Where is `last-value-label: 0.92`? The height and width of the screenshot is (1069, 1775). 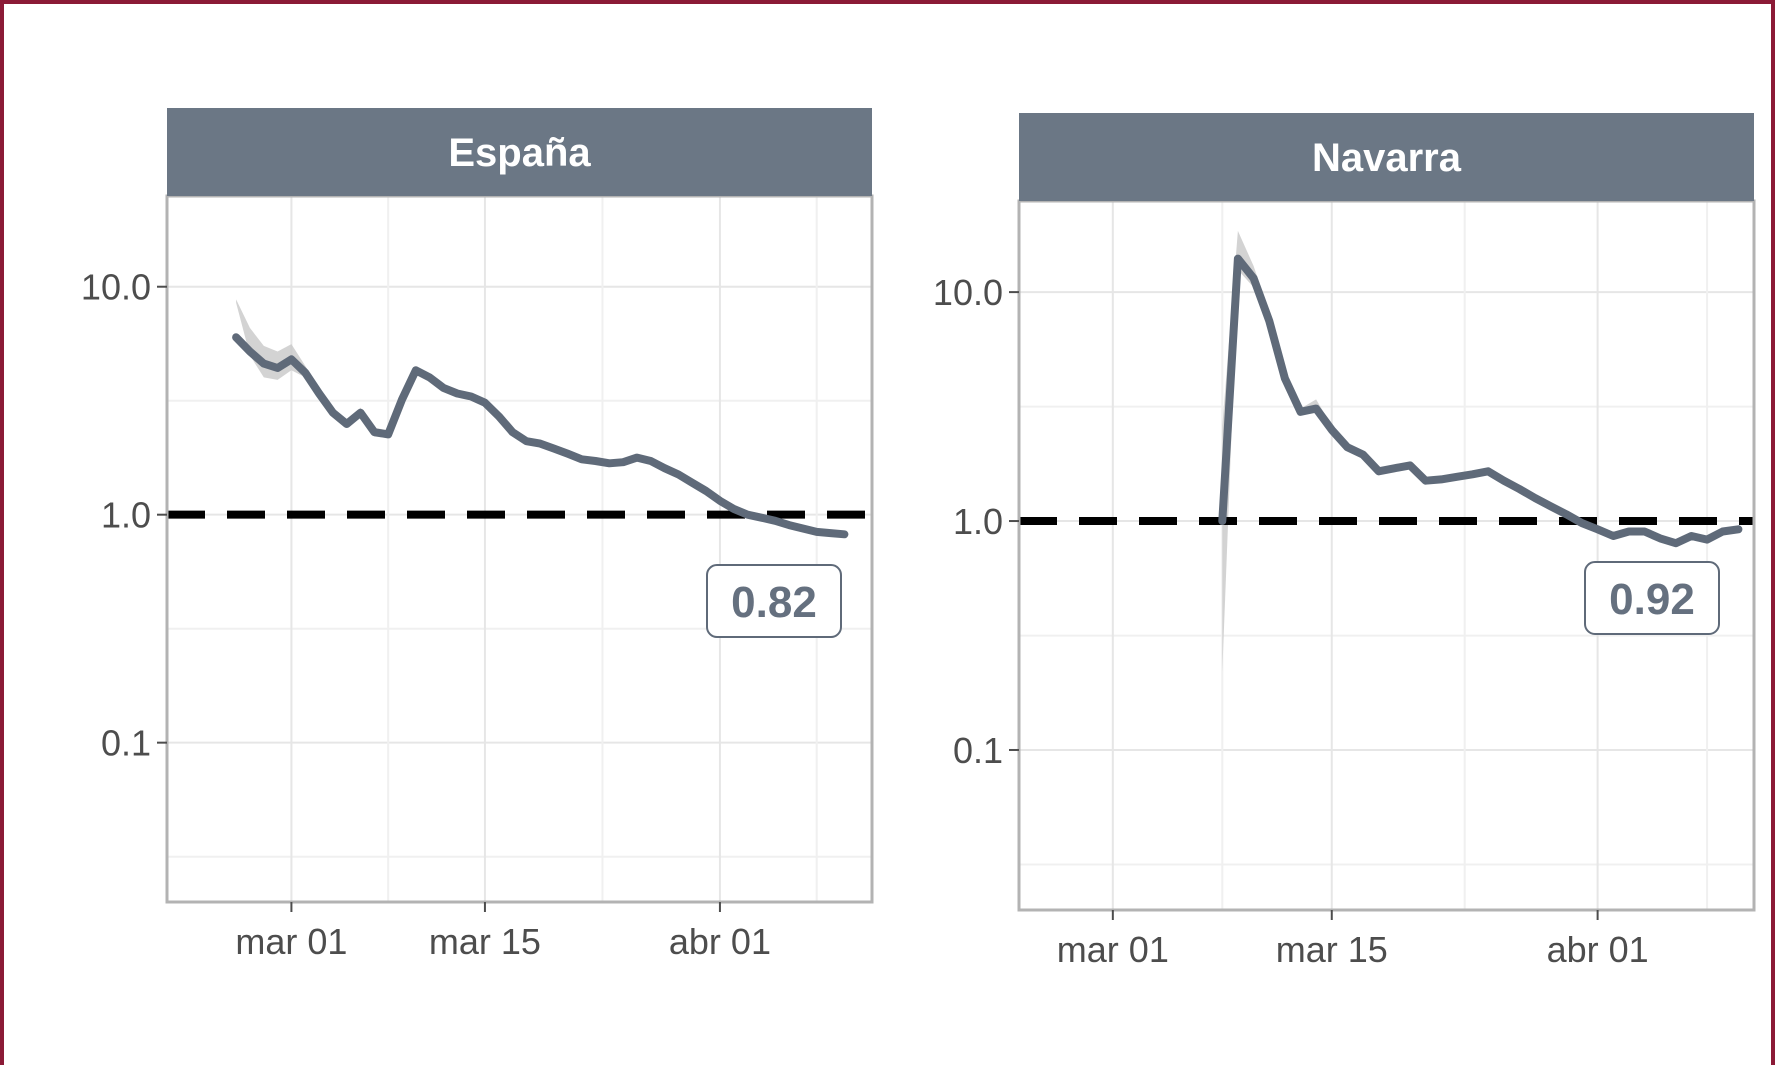
last-value-label: 0.92 is located at coordinates (1652, 599).